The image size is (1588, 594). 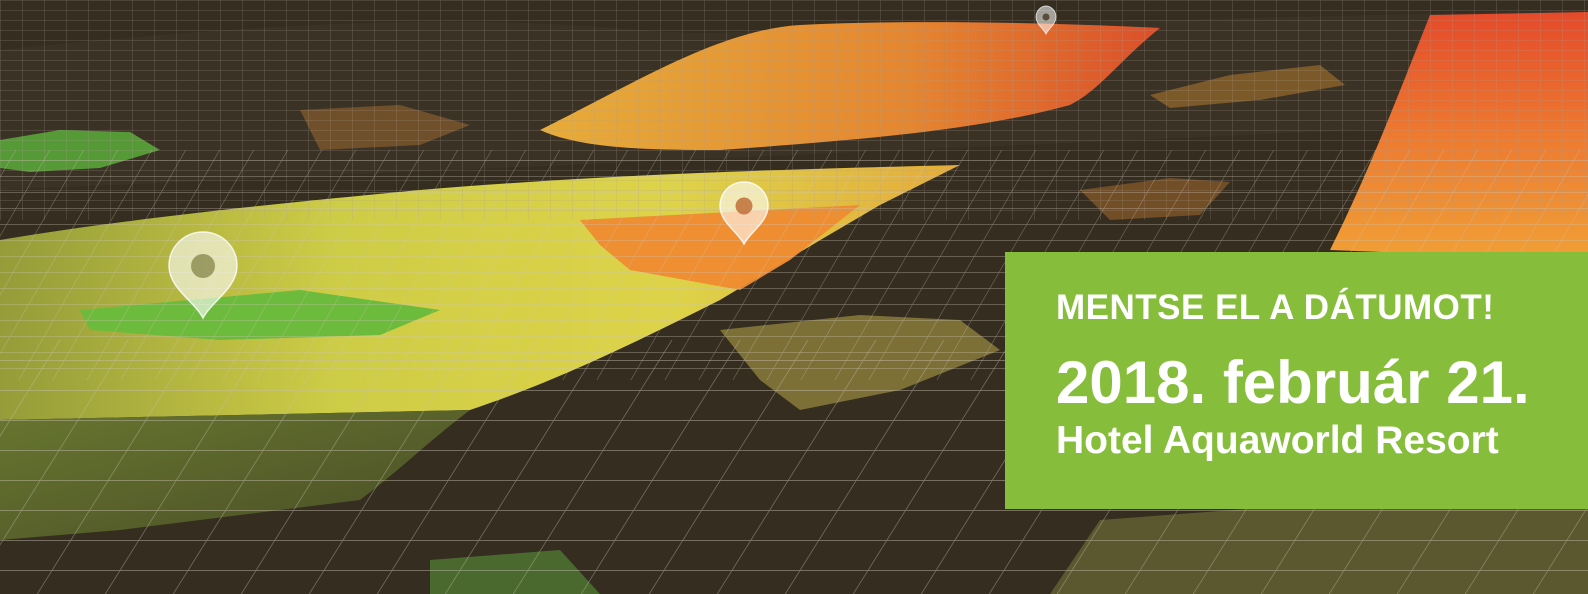 What do you see at coordinates (1293, 382) in the screenshot?
I see `event-date: 2018. február 21.` at bounding box center [1293, 382].